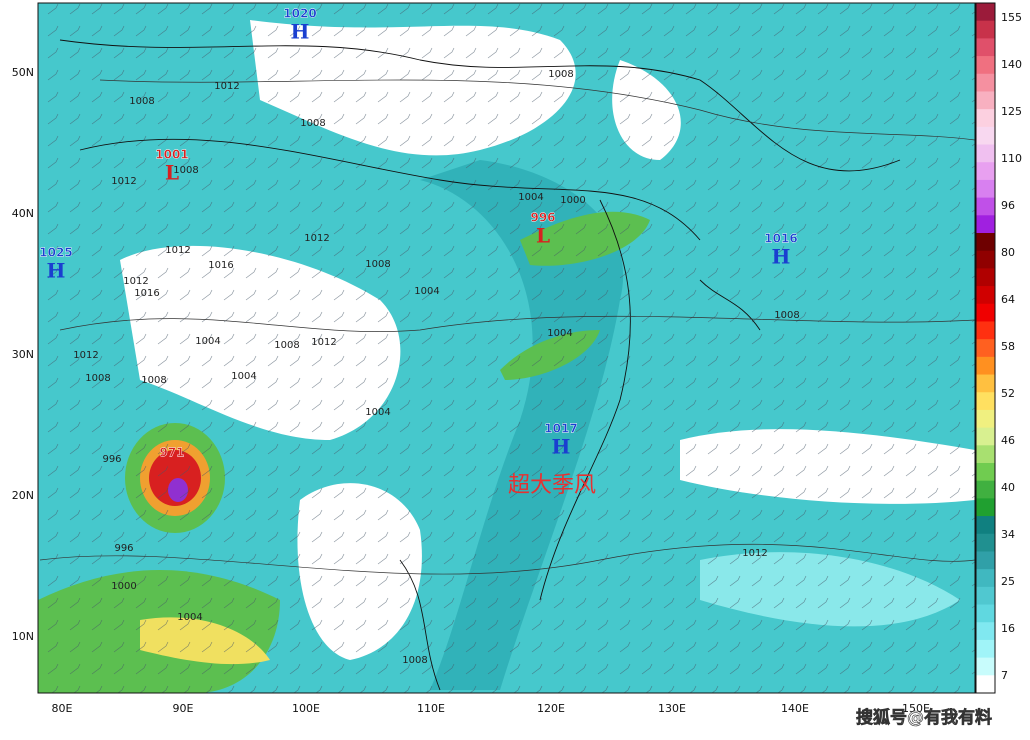  What do you see at coordinates (171, 155) in the screenshot?
I see `pressure-value: 1001` at bounding box center [171, 155].